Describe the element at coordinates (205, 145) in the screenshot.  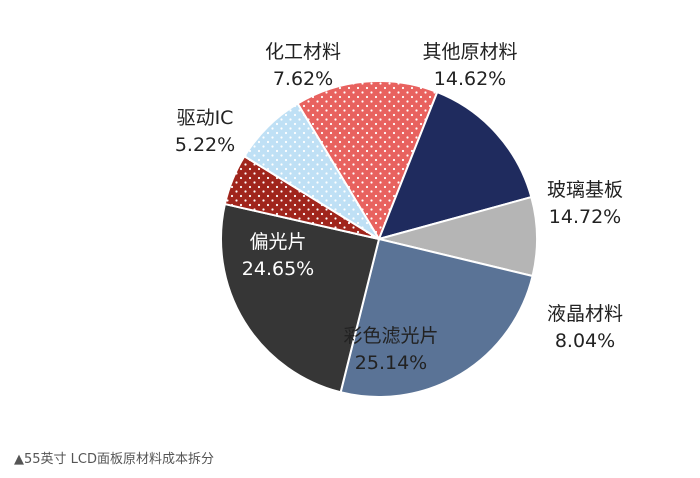
I see `slice-value-label: 5.22%` at that location.